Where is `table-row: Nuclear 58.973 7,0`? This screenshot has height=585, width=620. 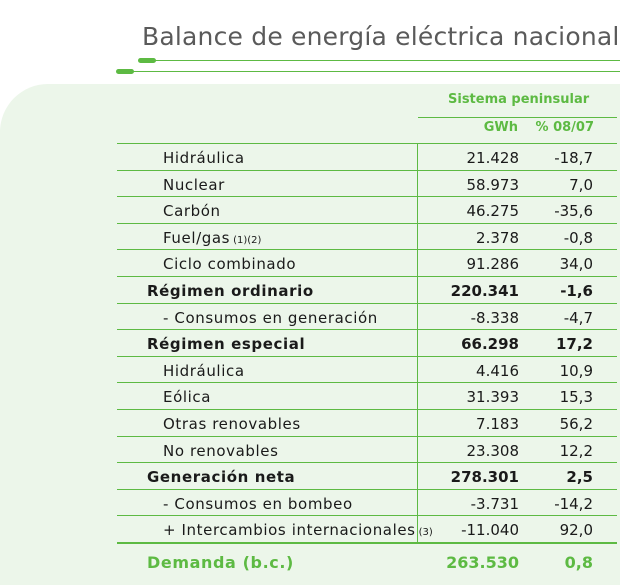
table-row: Nuclear 58.973 7,0 is located at coordinates (367, 183).